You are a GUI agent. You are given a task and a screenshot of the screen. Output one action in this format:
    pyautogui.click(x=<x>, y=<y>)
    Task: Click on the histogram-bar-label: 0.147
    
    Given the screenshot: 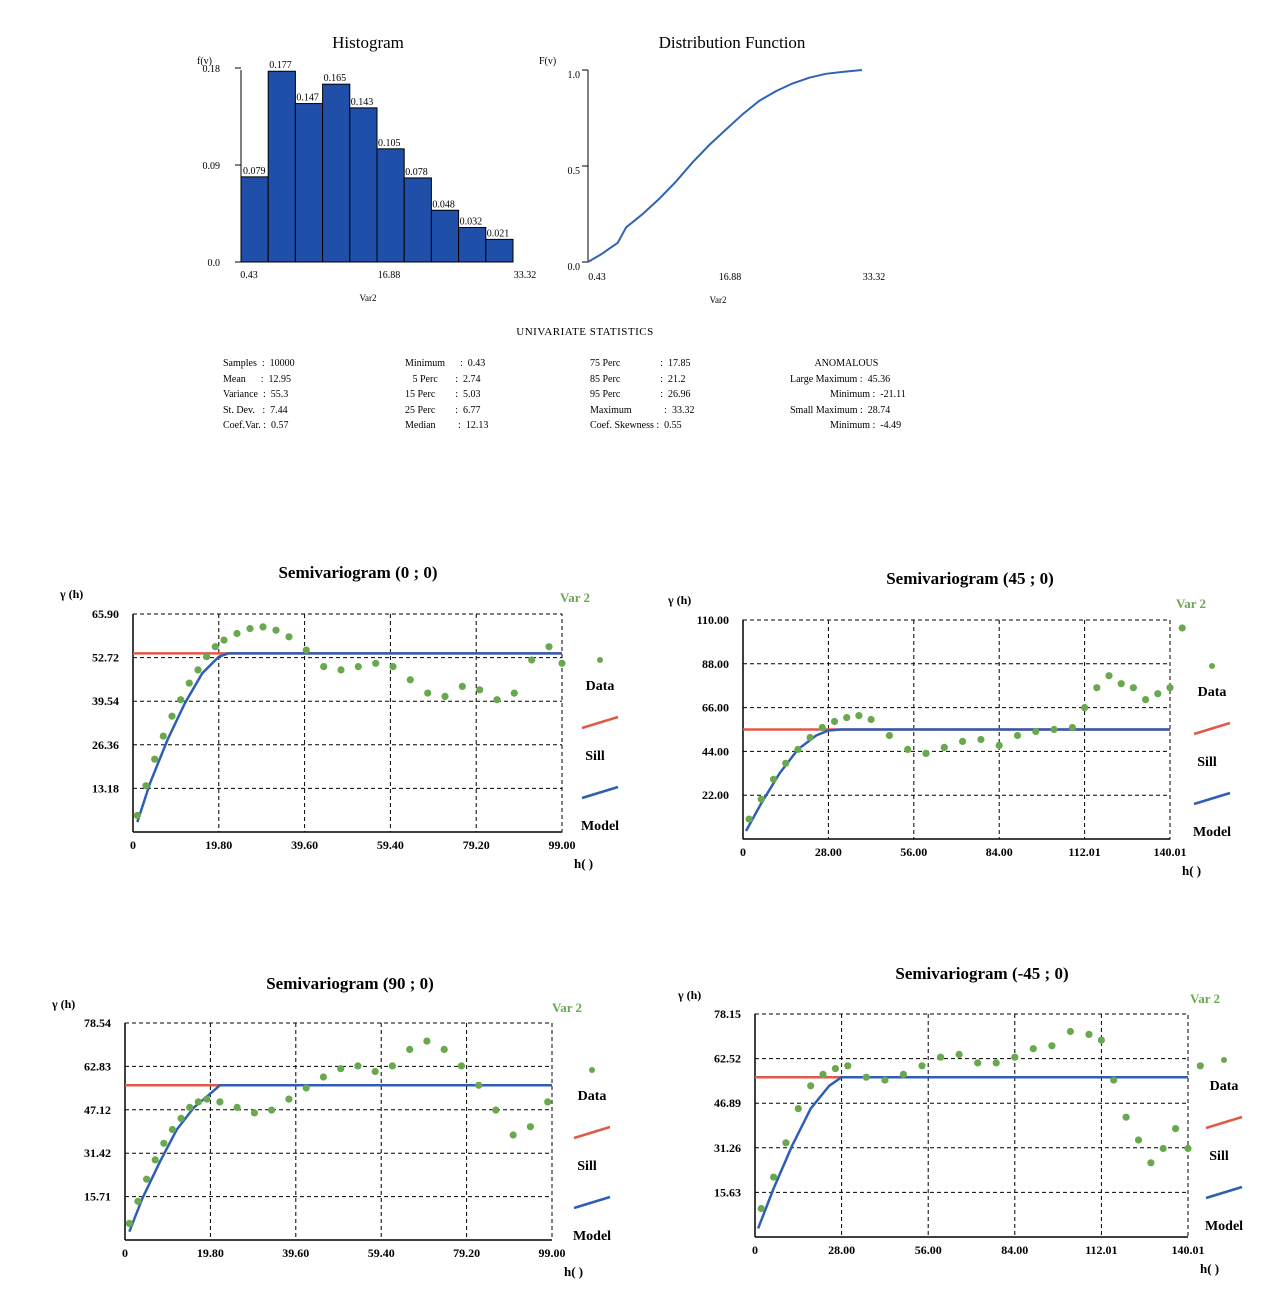 What is the action you would take?
    pyautogui.click(x=307, y=98)
    